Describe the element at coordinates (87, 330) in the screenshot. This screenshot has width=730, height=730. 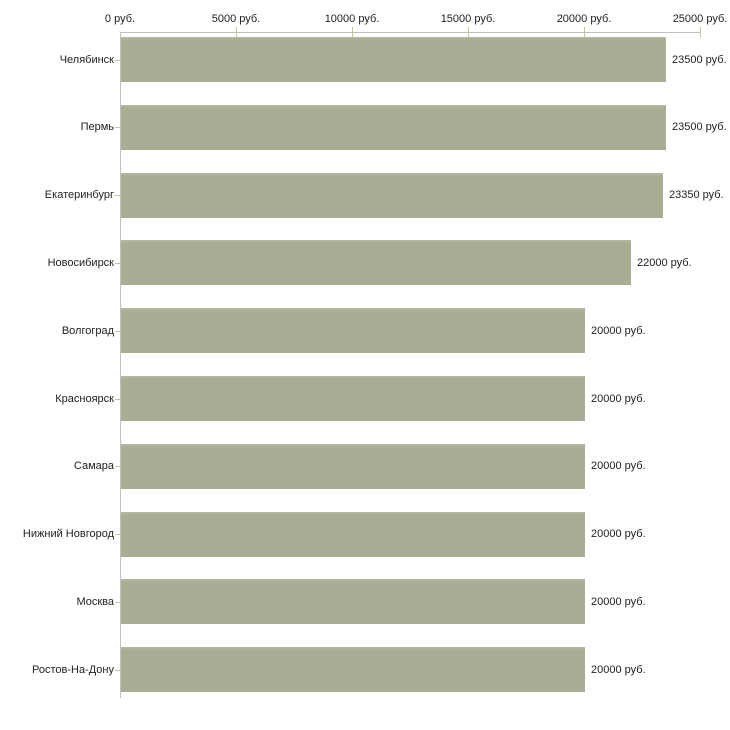
I see `category-label: Волгоград` at that location.